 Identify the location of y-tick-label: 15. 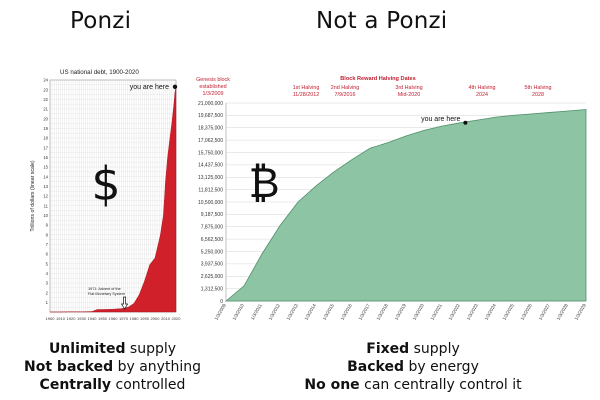
(45, 167).